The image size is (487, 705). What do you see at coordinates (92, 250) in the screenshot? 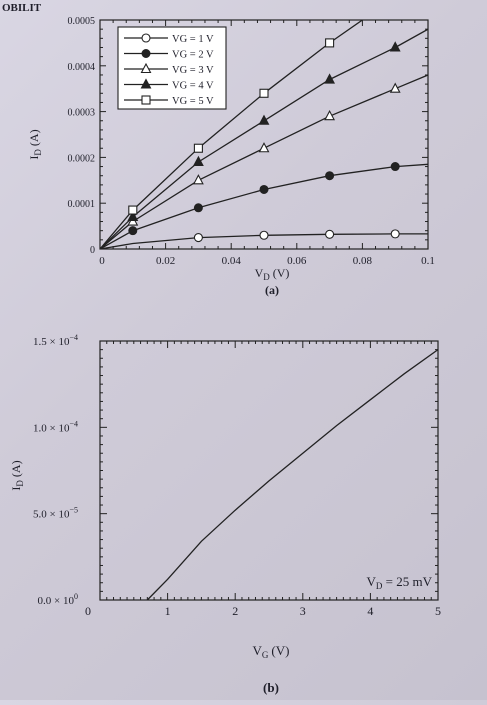
I see `y-tick-label: 0` at bounding box center [92, 250].